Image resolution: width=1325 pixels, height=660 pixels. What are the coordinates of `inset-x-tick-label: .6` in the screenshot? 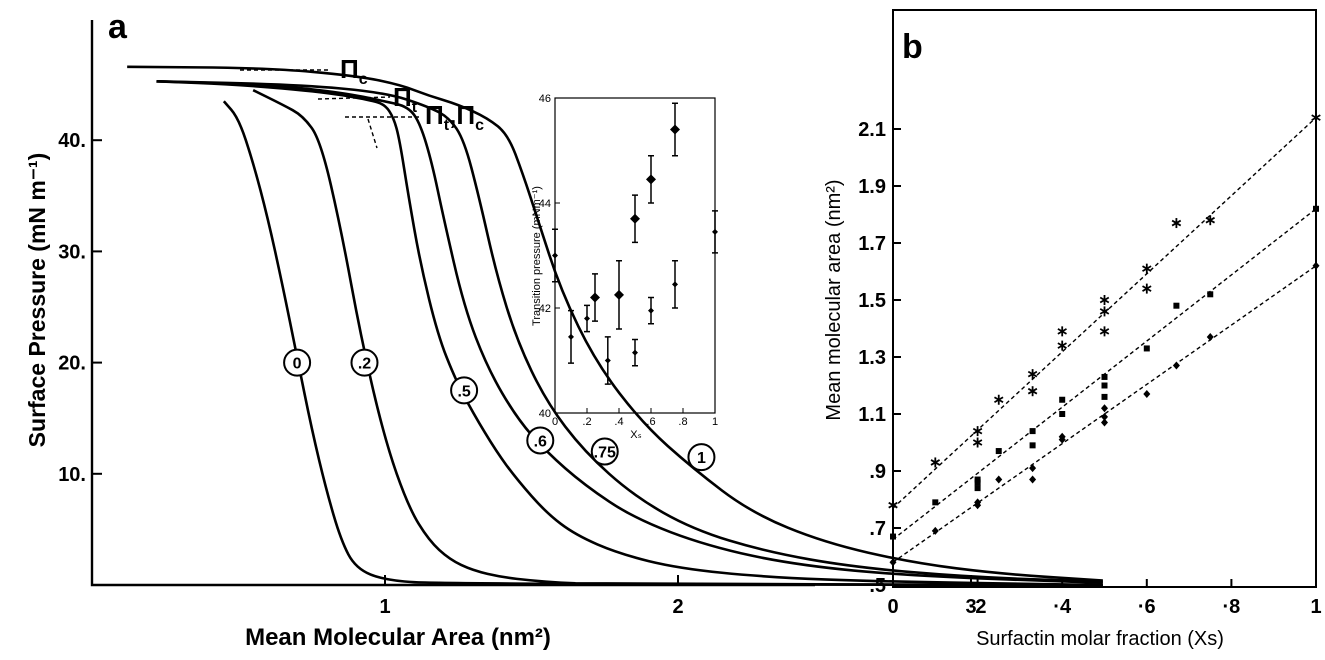 It's located at (650, 422).